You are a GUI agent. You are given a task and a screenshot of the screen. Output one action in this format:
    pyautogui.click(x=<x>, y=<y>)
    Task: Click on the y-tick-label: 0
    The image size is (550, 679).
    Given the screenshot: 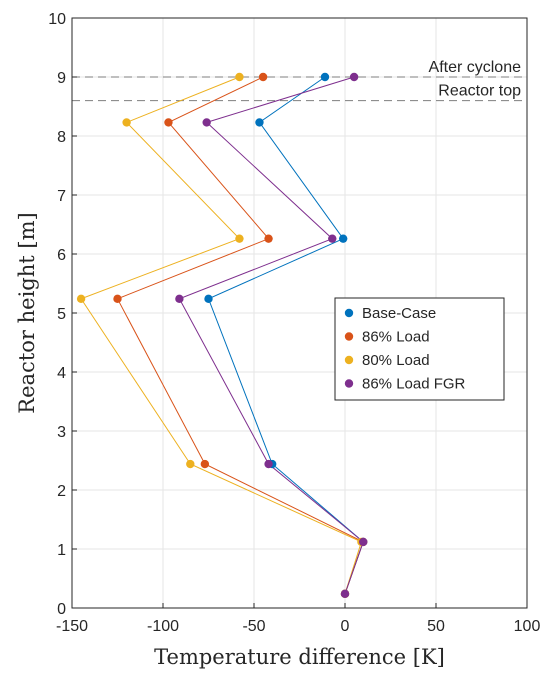 What is the action you would take?
    pyautogui.click(x=61, y=609)
    